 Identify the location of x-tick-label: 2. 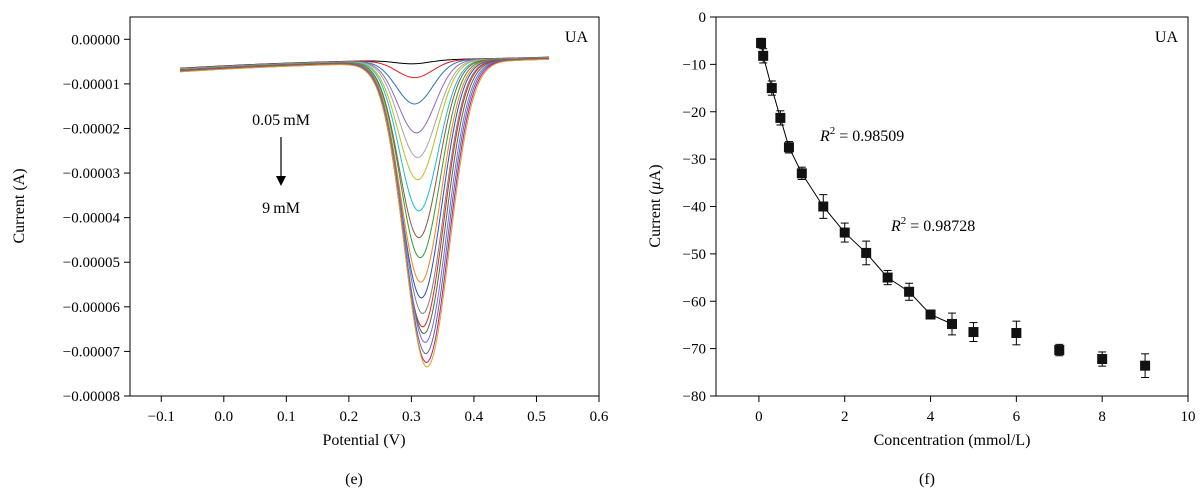
(845, 417).